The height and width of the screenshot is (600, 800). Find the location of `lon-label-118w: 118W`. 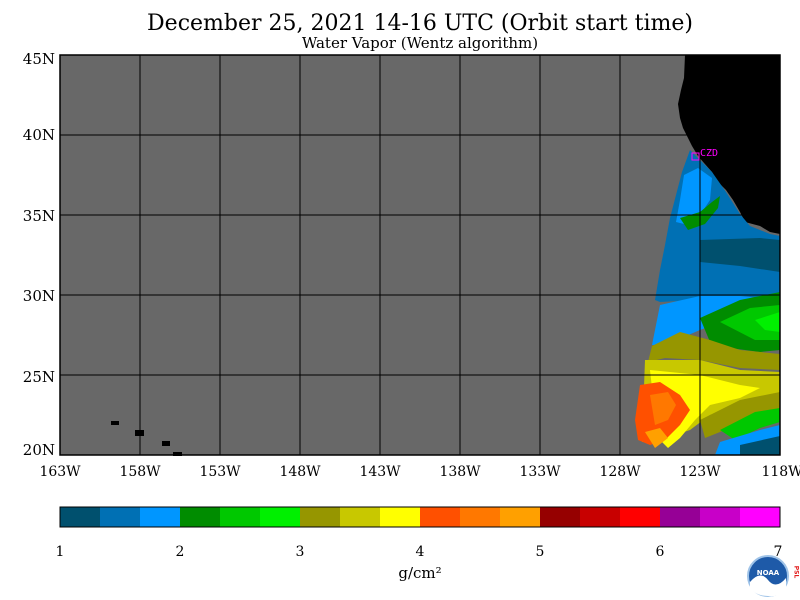

lon-label-118w: 118W is located at coordinates (780, 472).